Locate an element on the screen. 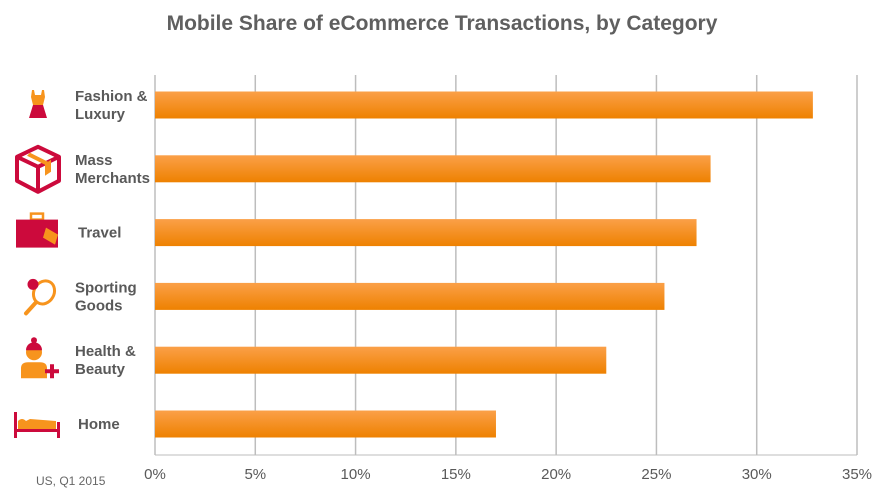 The height and width of the screenshot is (501, 884). category-label-line: Beauty is located at coordinates (100, 369).